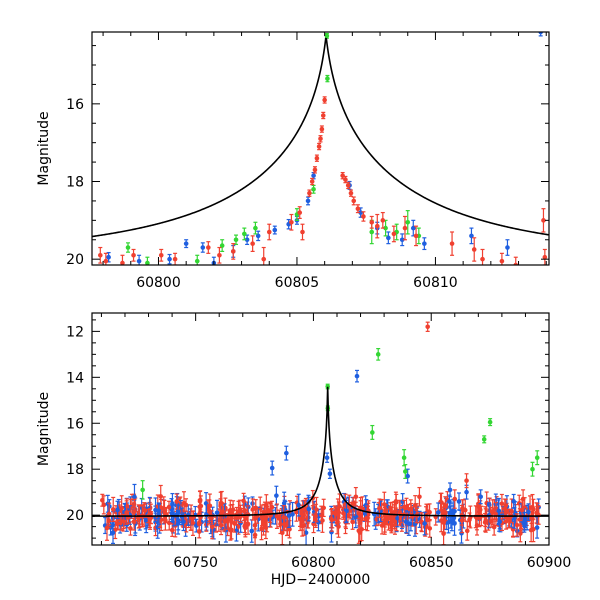  What do you see at coordinates (435, 283) in the screenshot?
I see `x-tick-label: 60810` at bounding box center [435, 283].